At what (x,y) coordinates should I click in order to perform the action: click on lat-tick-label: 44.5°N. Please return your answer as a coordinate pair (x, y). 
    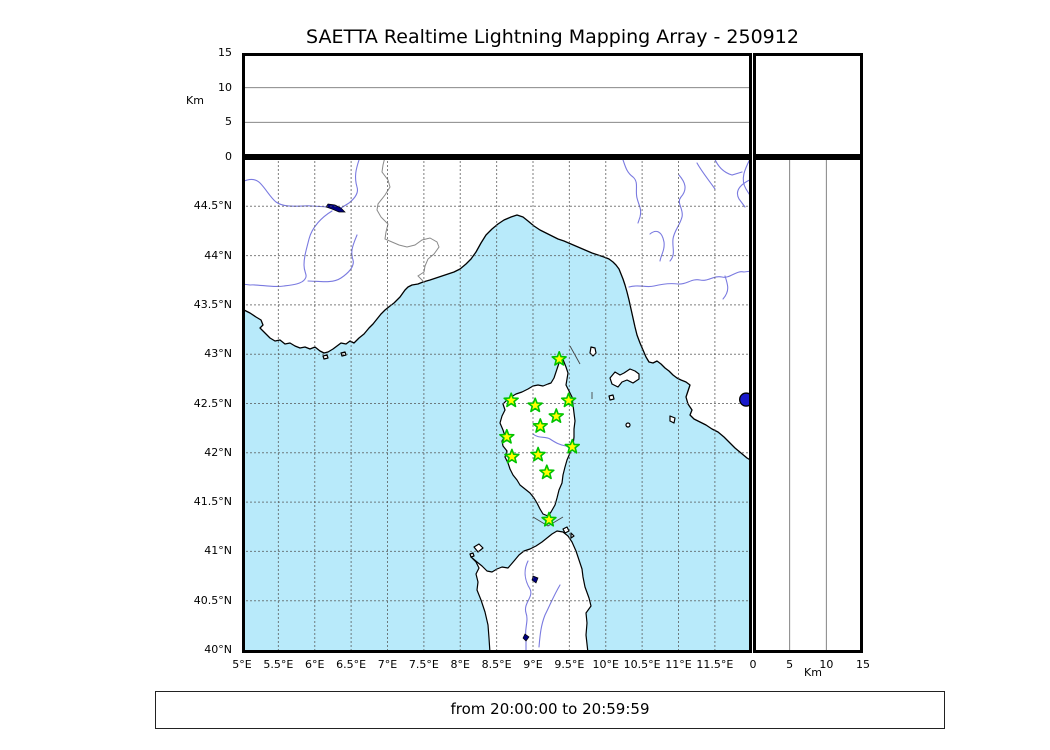
    Looking at the image, I should click on (212, 206).